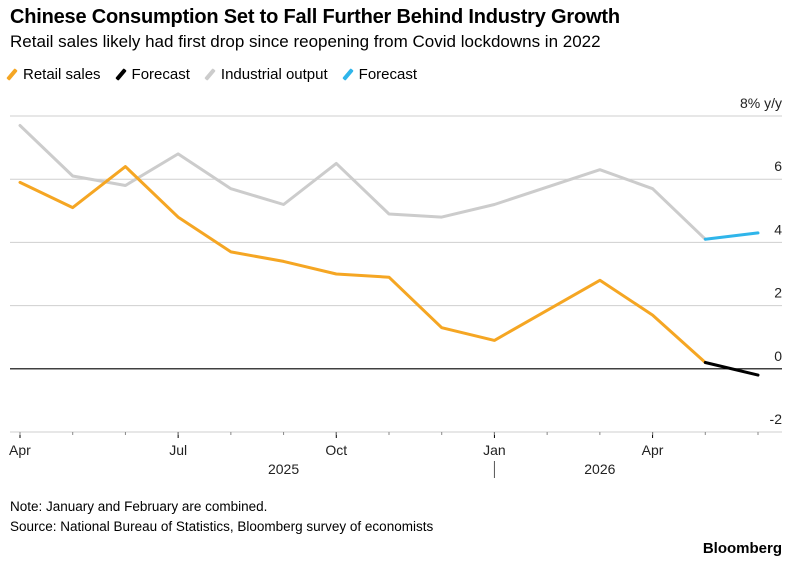 This screenshot has height=563, width=804. Describe the element at coordinates (778, 356) in the screenshot. I see `y-tick-label-4: 0` at that location.